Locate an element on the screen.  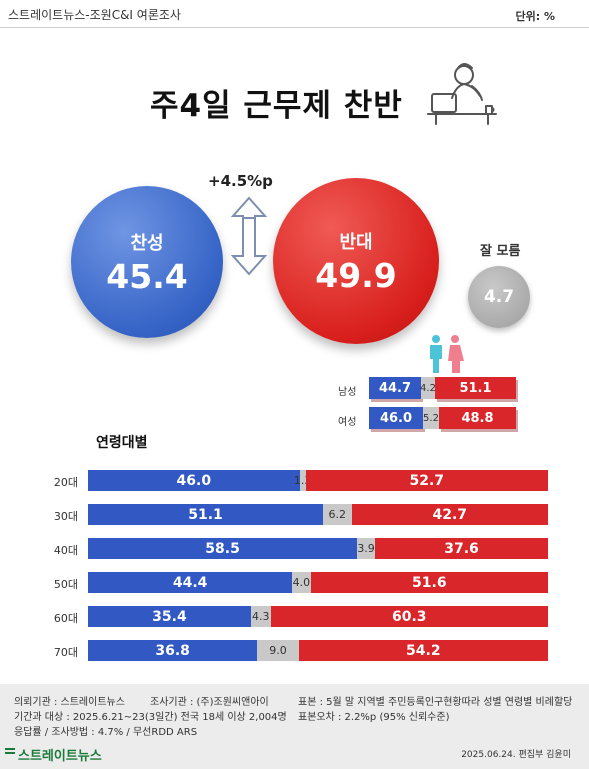
age-unknown-segment: 4.3 is located at coordinates (260, 616).